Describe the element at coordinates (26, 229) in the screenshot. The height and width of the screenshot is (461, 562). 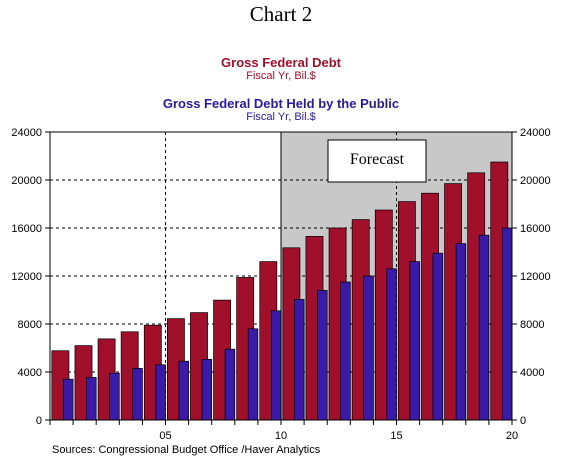
I see `y-tick-label-left: 16000` at that location.